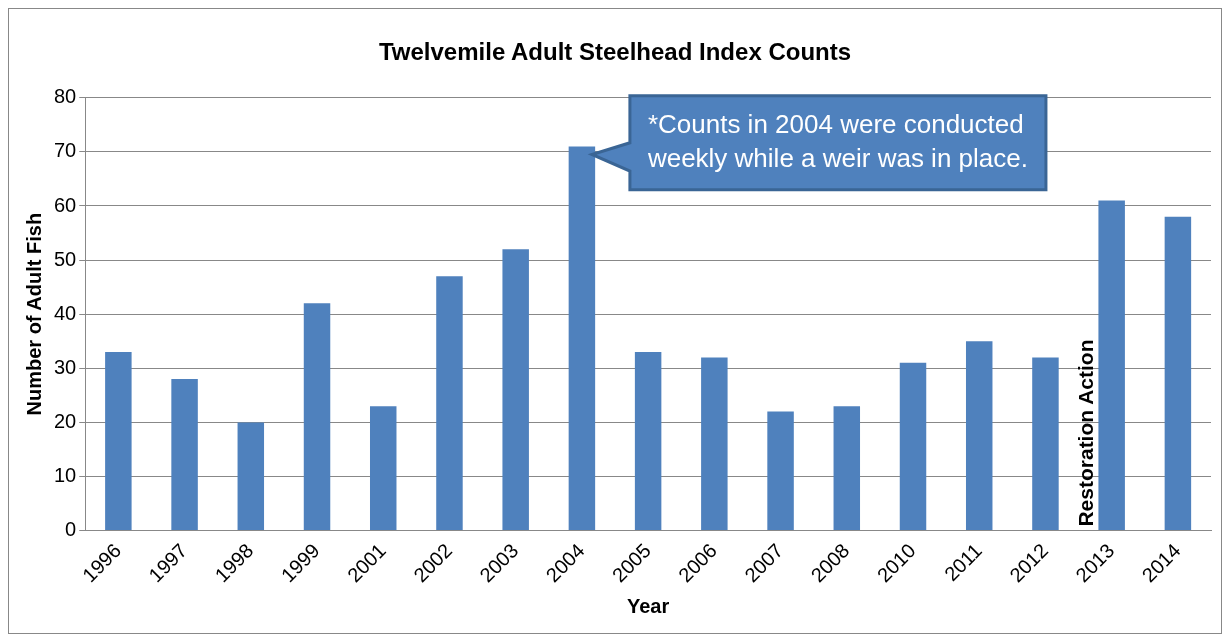  What do you see at coordinates (65, 258) in the screenshot?
I see `y-tick-label: 50` at bounding box center [65, 258].